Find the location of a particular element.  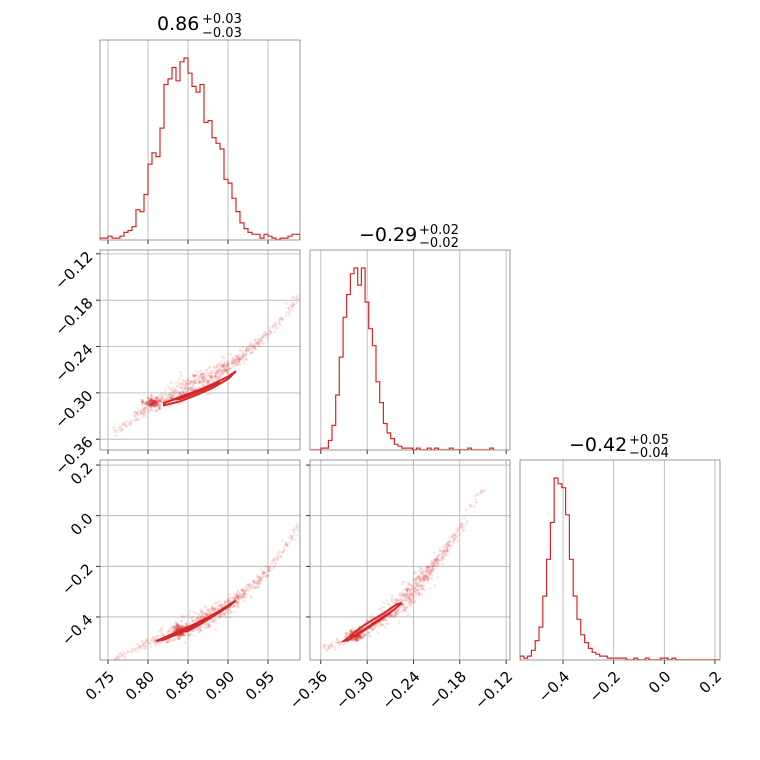

title-plus: +0.03 is located at coordinates (222, 19).